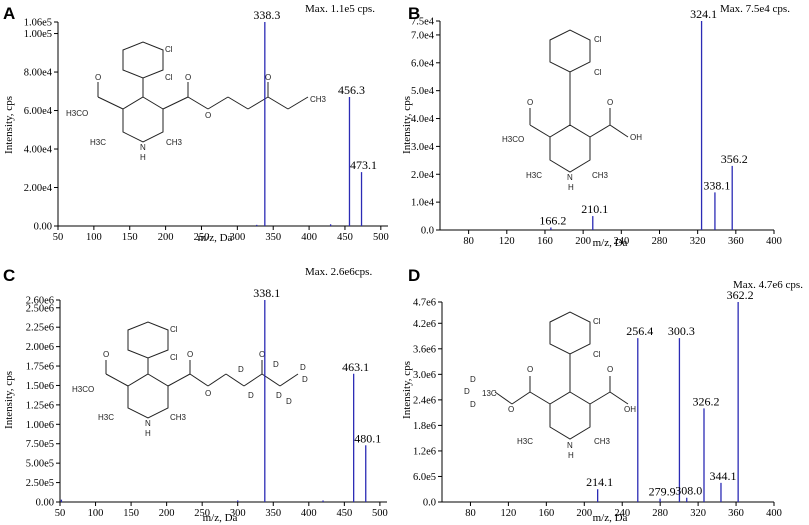 The image size is (809, 525). What do you see at coordinates (423, 63) in the screenshot?
I see `y-tick-label: 6.0e4` at bounding box center [423, 63].